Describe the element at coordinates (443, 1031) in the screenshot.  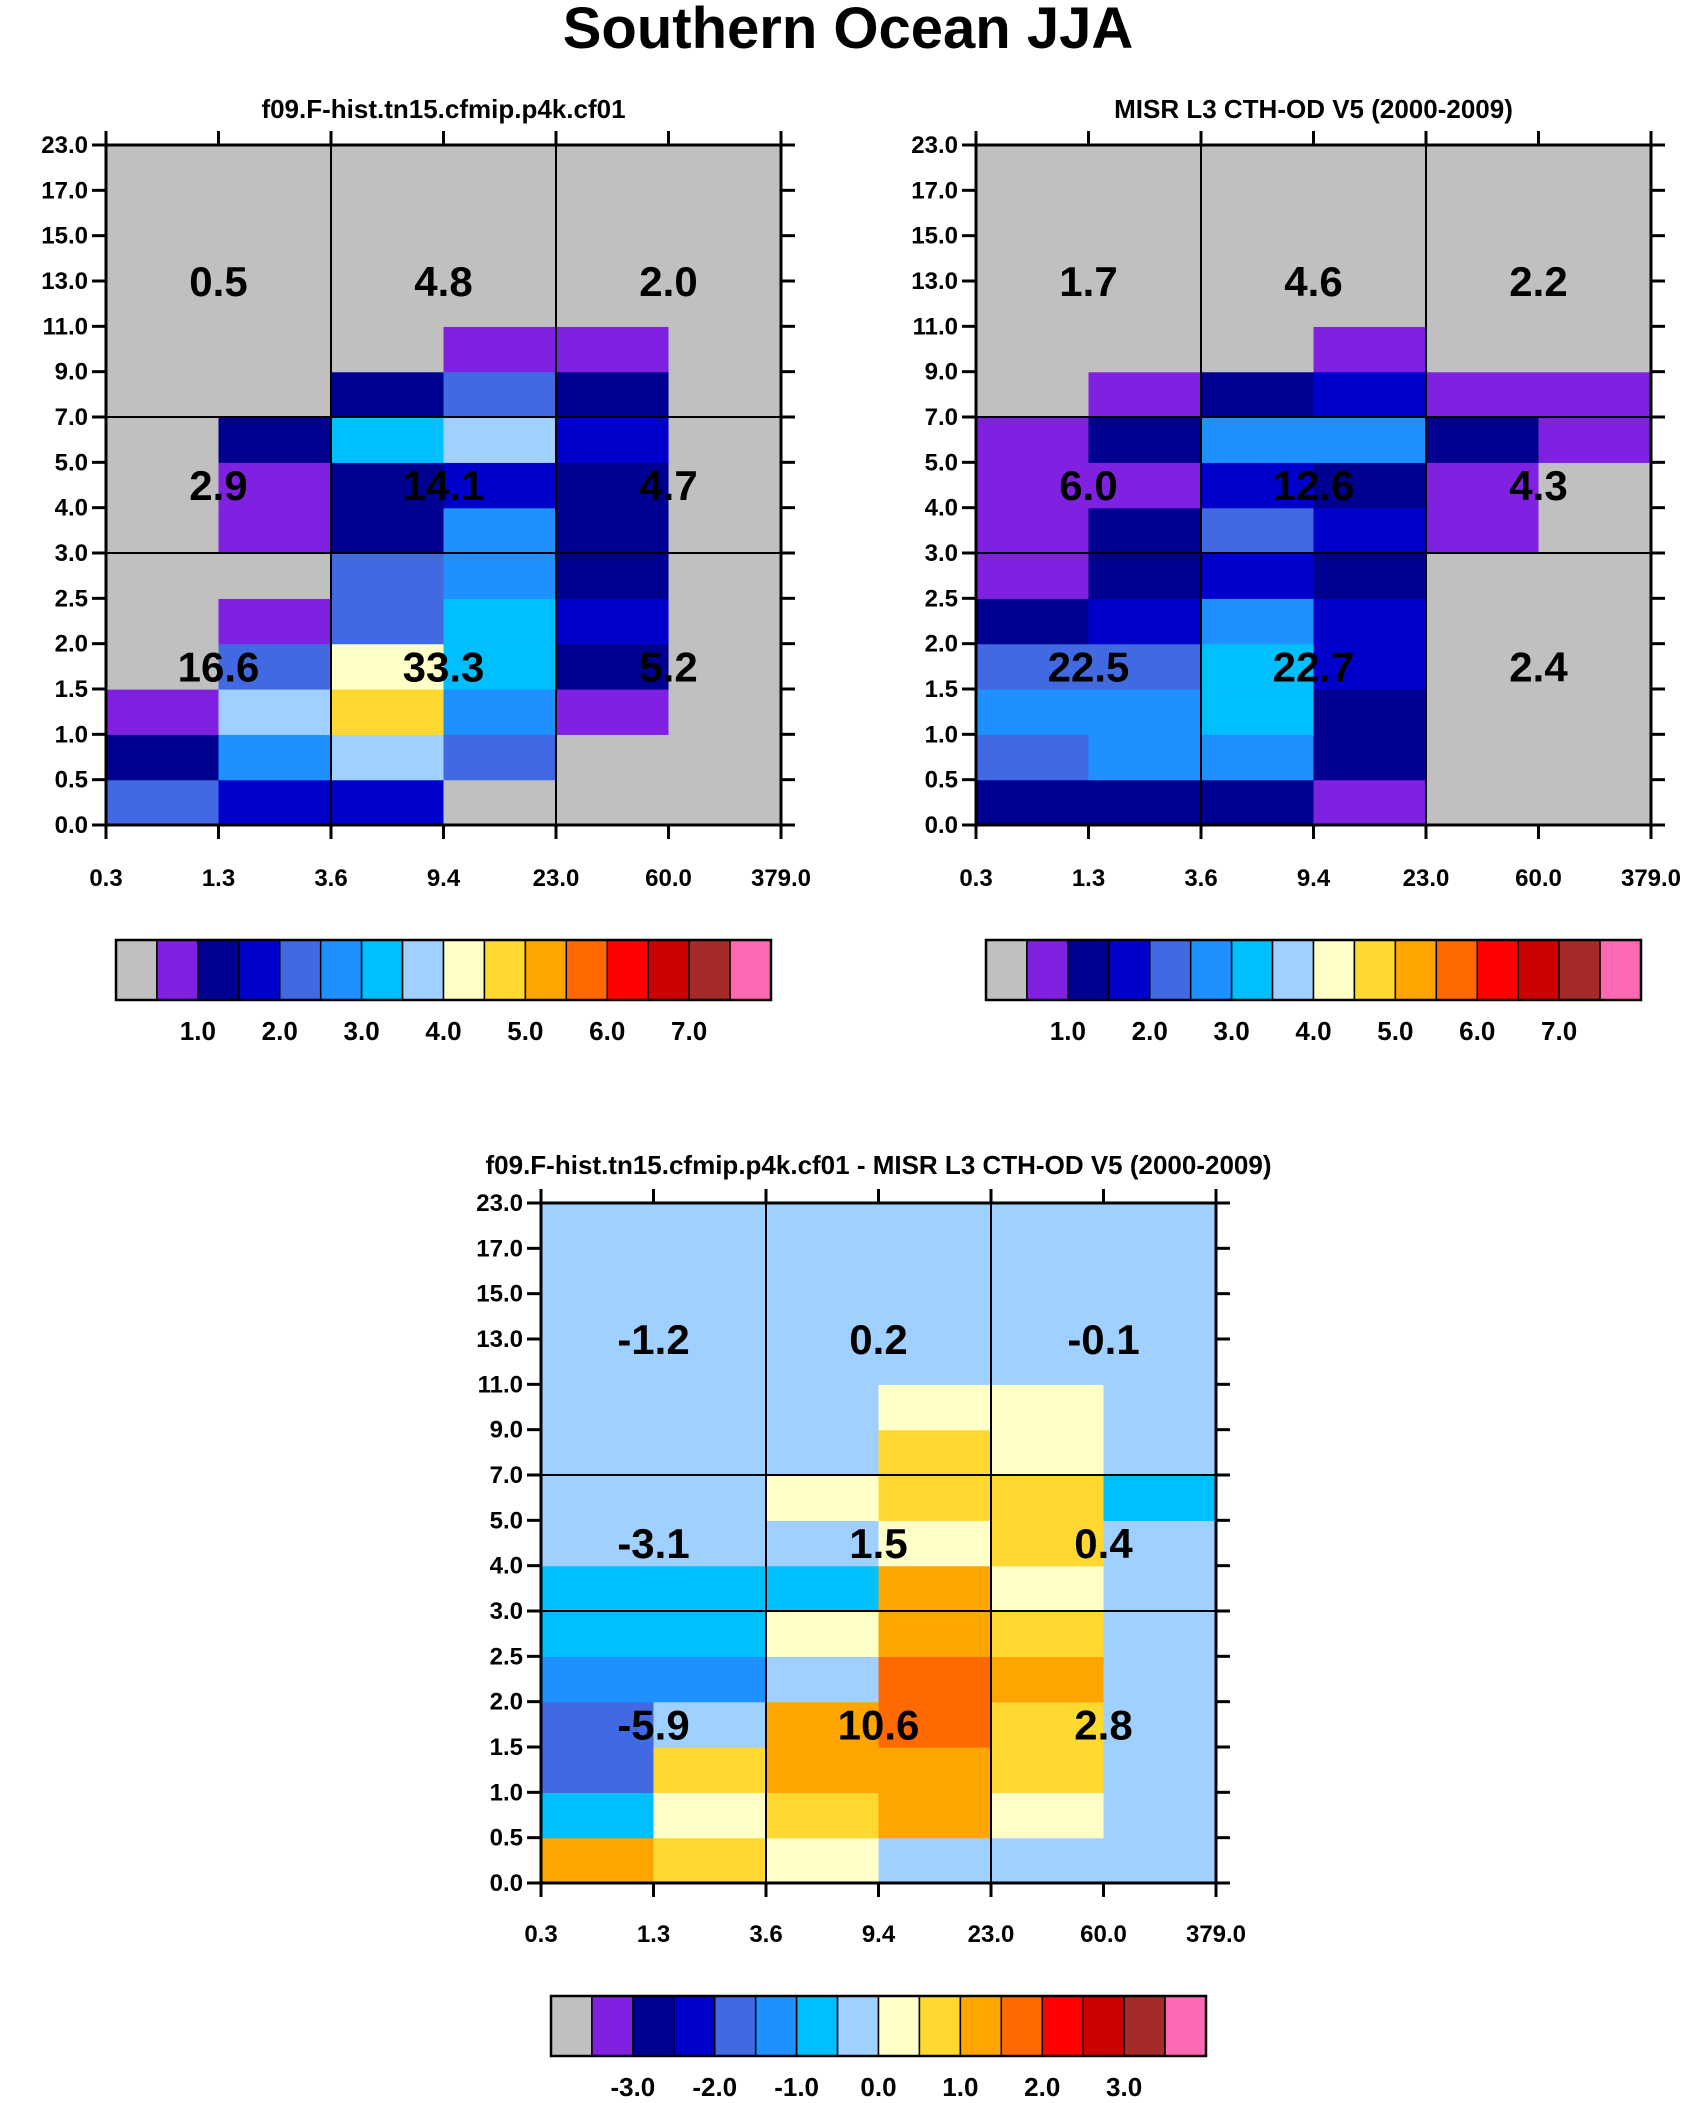
I see `colorbar-label: 4.0` at that location.